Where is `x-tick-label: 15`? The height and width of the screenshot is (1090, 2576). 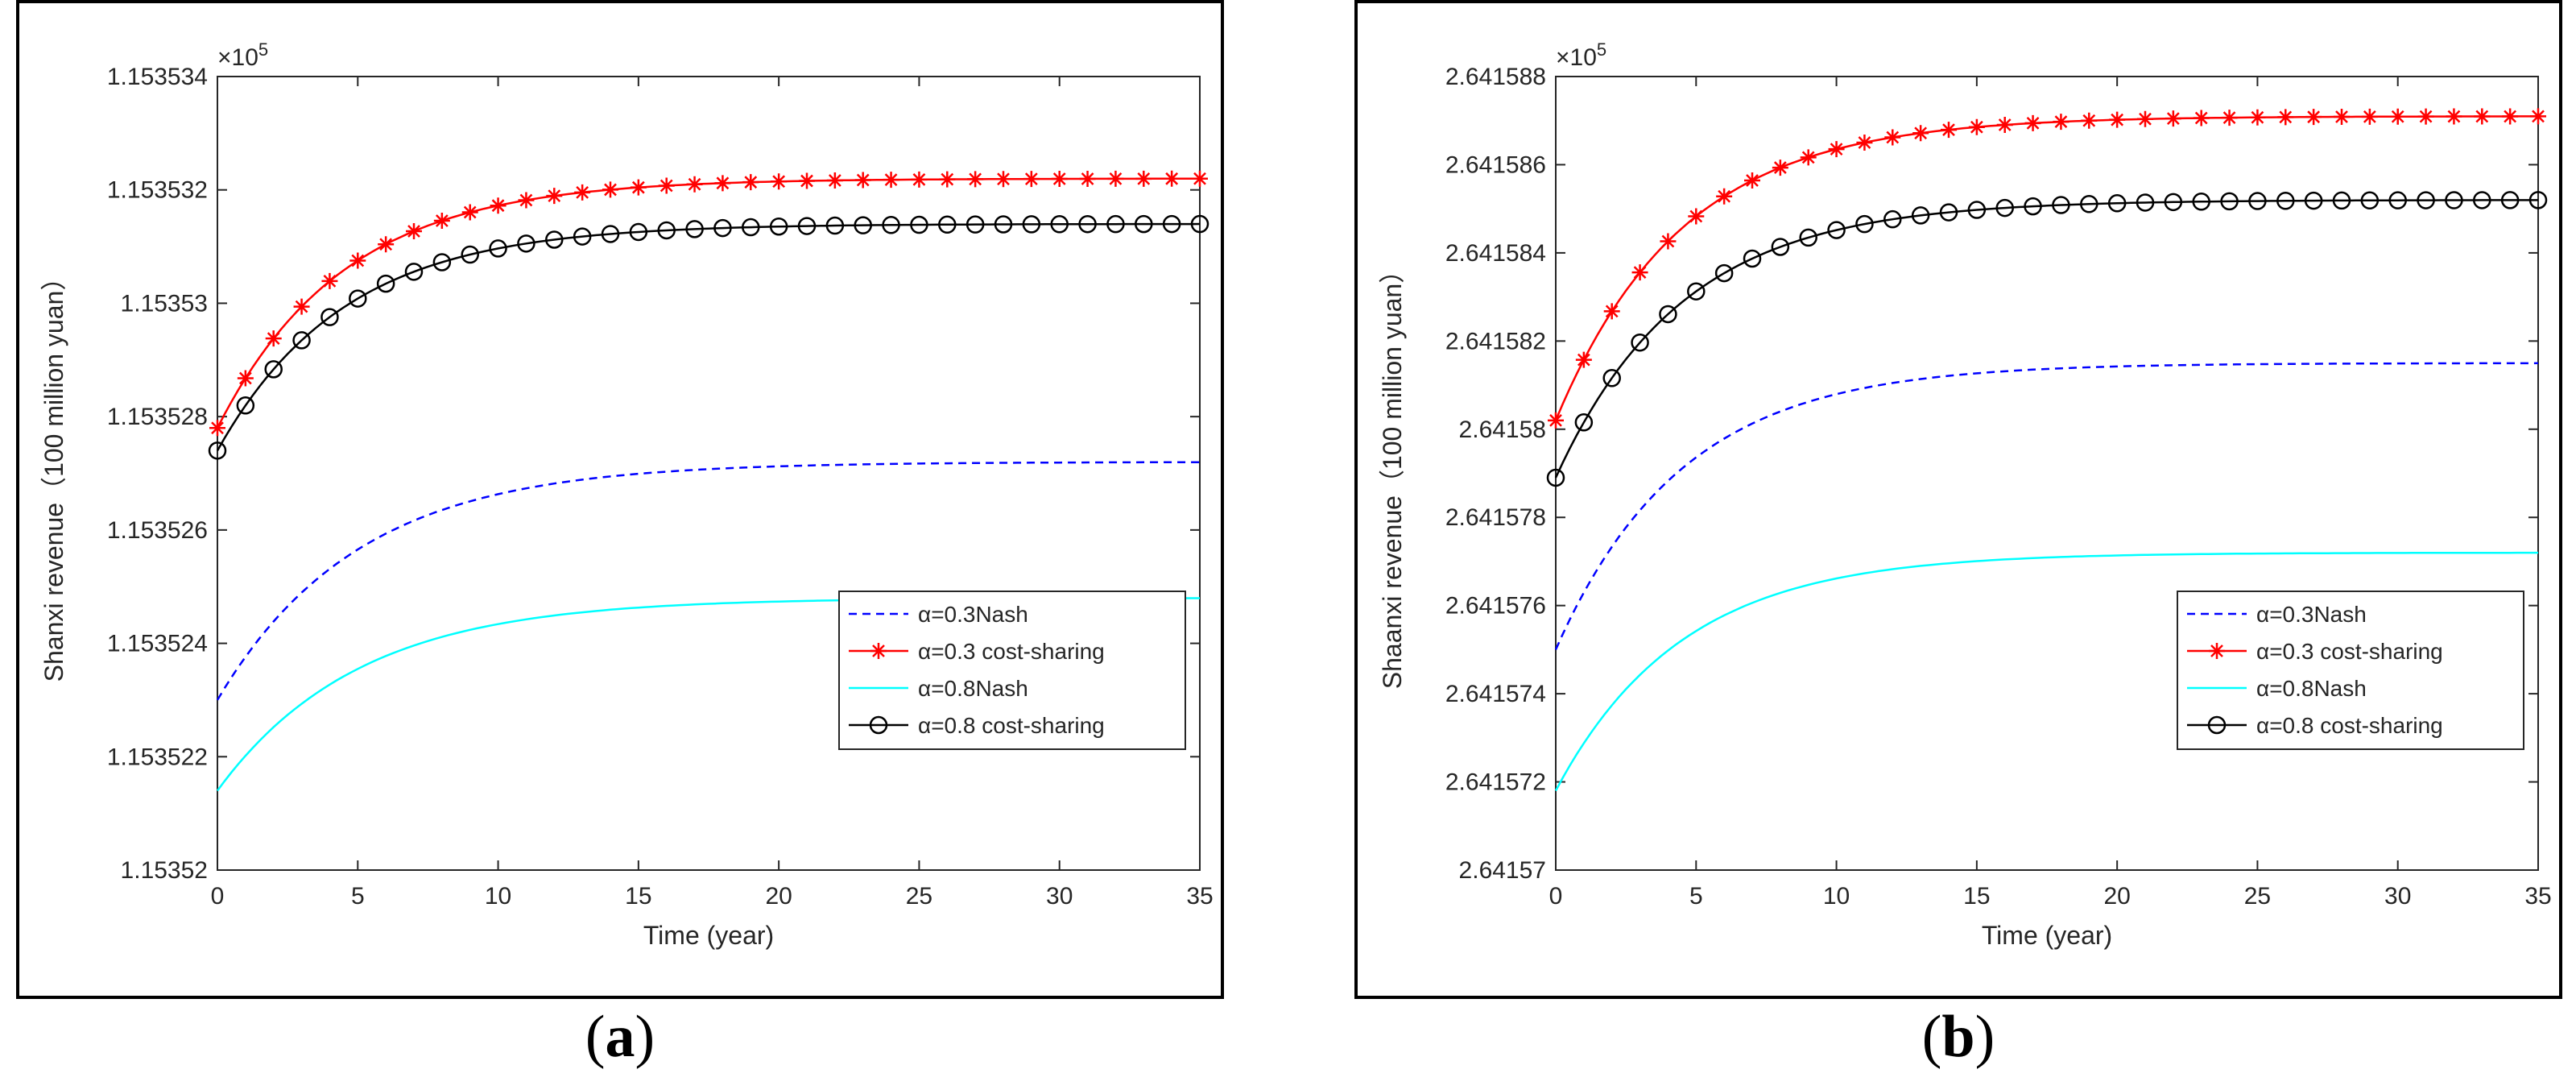 x-tick-label: 15 is located at coordinates (1976, 897).